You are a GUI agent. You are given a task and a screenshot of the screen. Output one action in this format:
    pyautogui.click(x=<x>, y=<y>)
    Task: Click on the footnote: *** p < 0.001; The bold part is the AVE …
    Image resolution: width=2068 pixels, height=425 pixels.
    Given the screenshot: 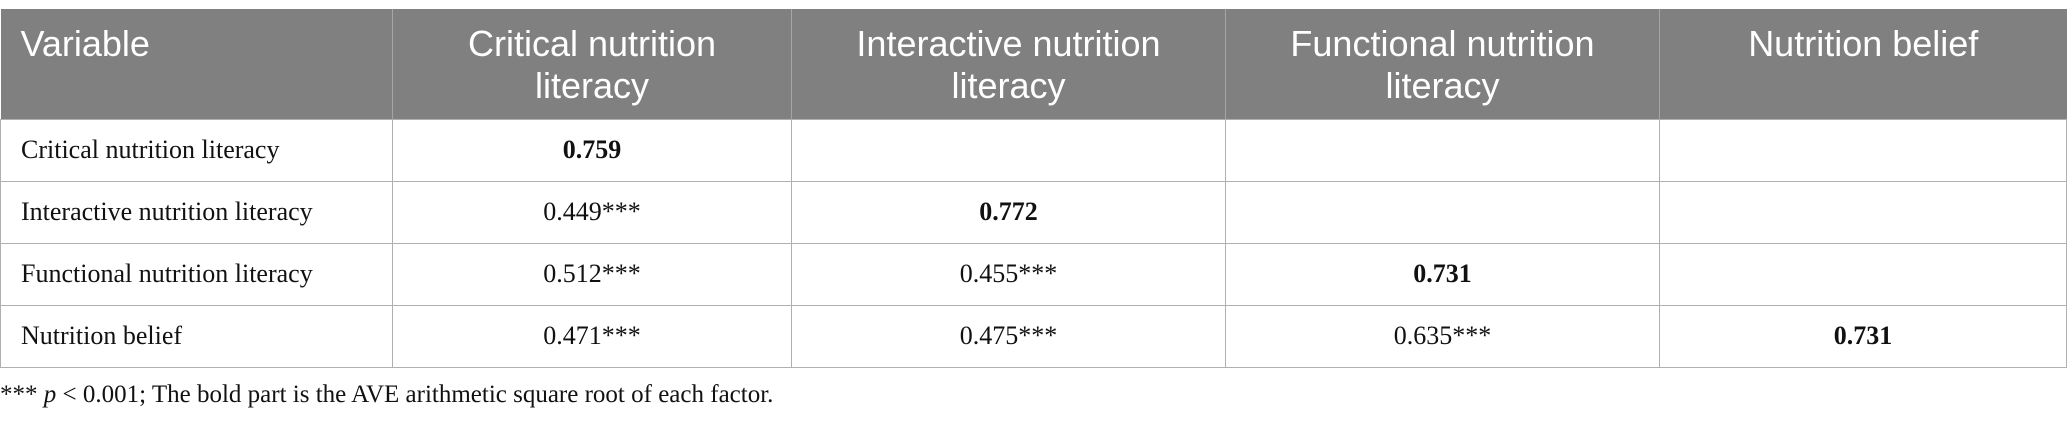 What is the action you would take?
    pyautogui.click(x=386, y=395)
    